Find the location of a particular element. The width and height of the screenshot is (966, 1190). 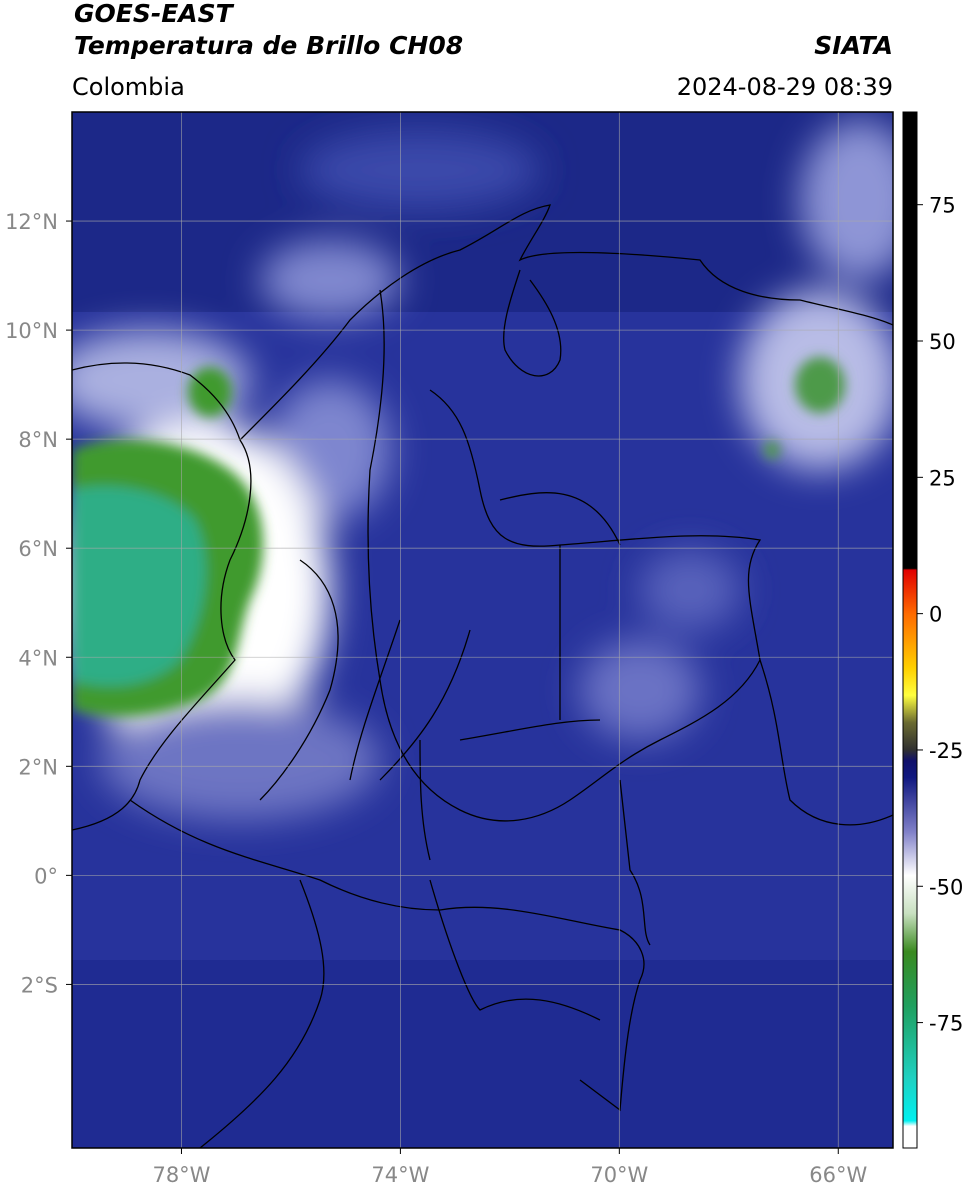

y-tick-label: 10°N is located at coordinates (31, 331).